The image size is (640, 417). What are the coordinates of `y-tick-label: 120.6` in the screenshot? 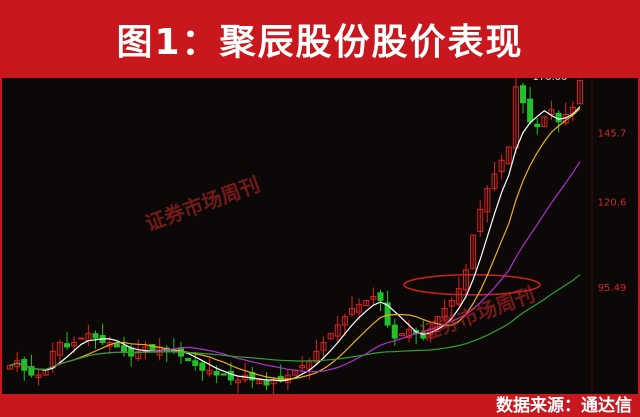 It's located at (612, 202).